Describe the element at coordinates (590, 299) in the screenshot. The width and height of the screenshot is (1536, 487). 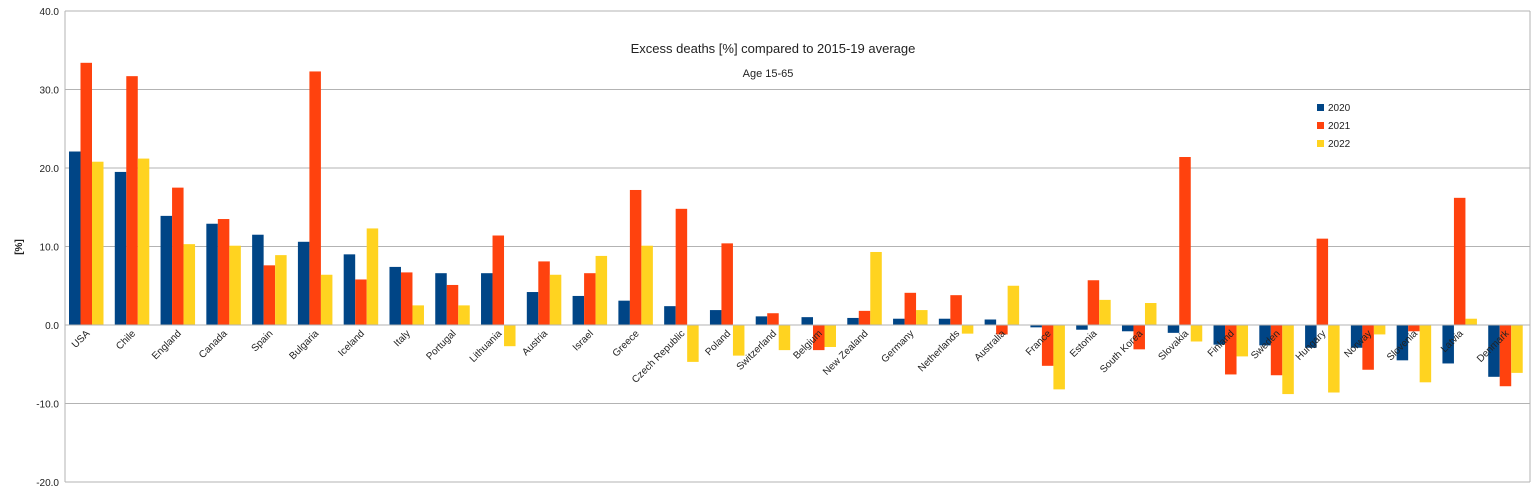
I see `bar-2021-israel` at that location.